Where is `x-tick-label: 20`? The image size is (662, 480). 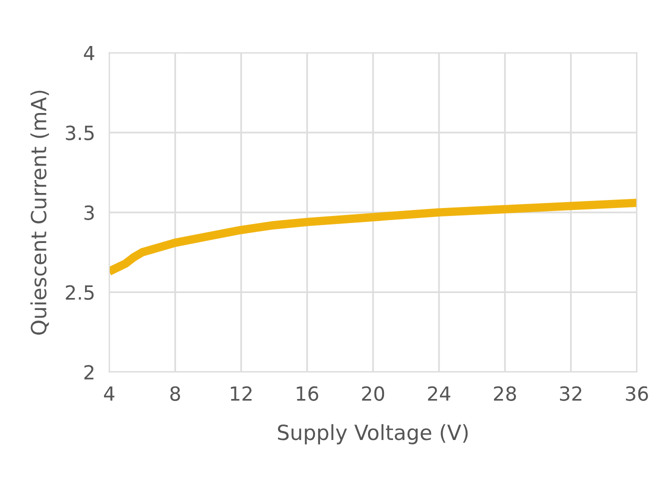
x-tick-label: 20 is located at coordinates (373, 393).